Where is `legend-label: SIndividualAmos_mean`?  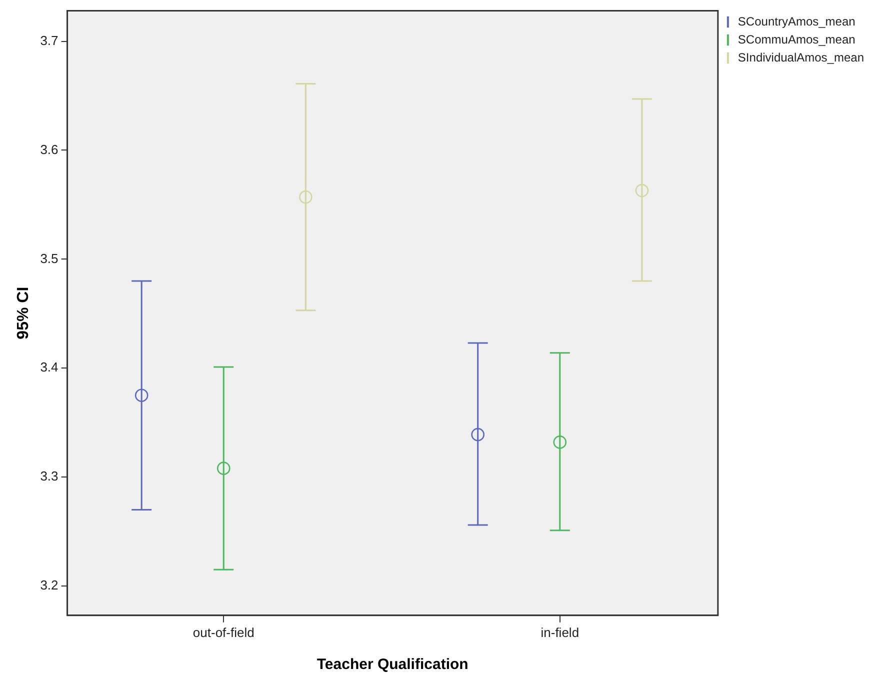 legend-label: SIndividualAmos_mean is located at coordinates (801, 57).